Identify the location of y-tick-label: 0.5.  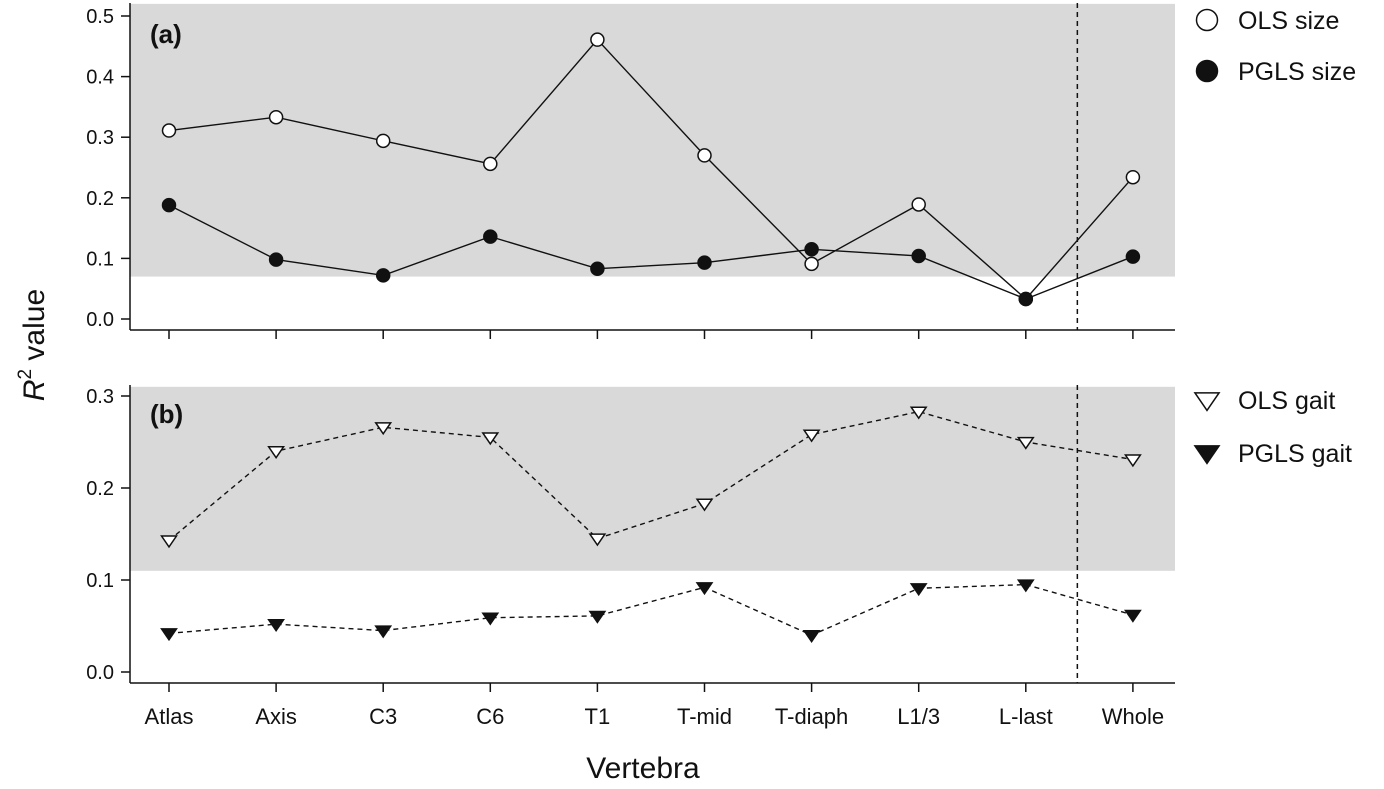
(100, 17).